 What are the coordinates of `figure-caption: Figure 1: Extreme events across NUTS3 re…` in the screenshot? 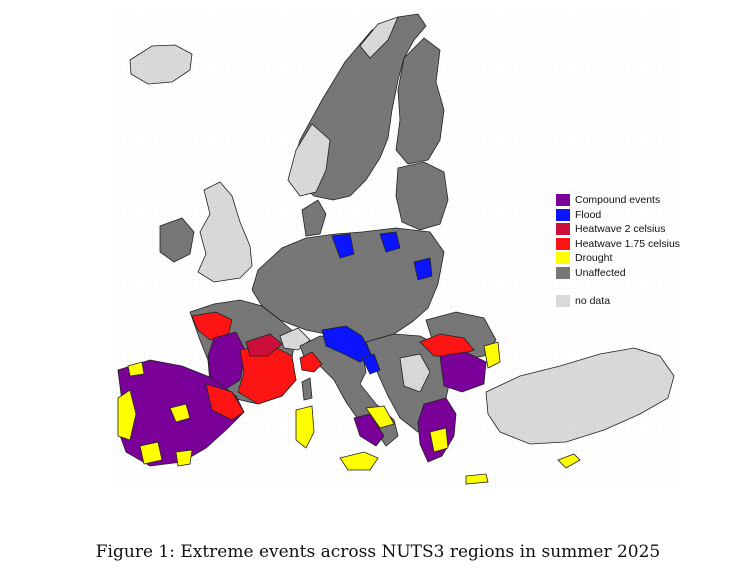 It's located at (378, 552).